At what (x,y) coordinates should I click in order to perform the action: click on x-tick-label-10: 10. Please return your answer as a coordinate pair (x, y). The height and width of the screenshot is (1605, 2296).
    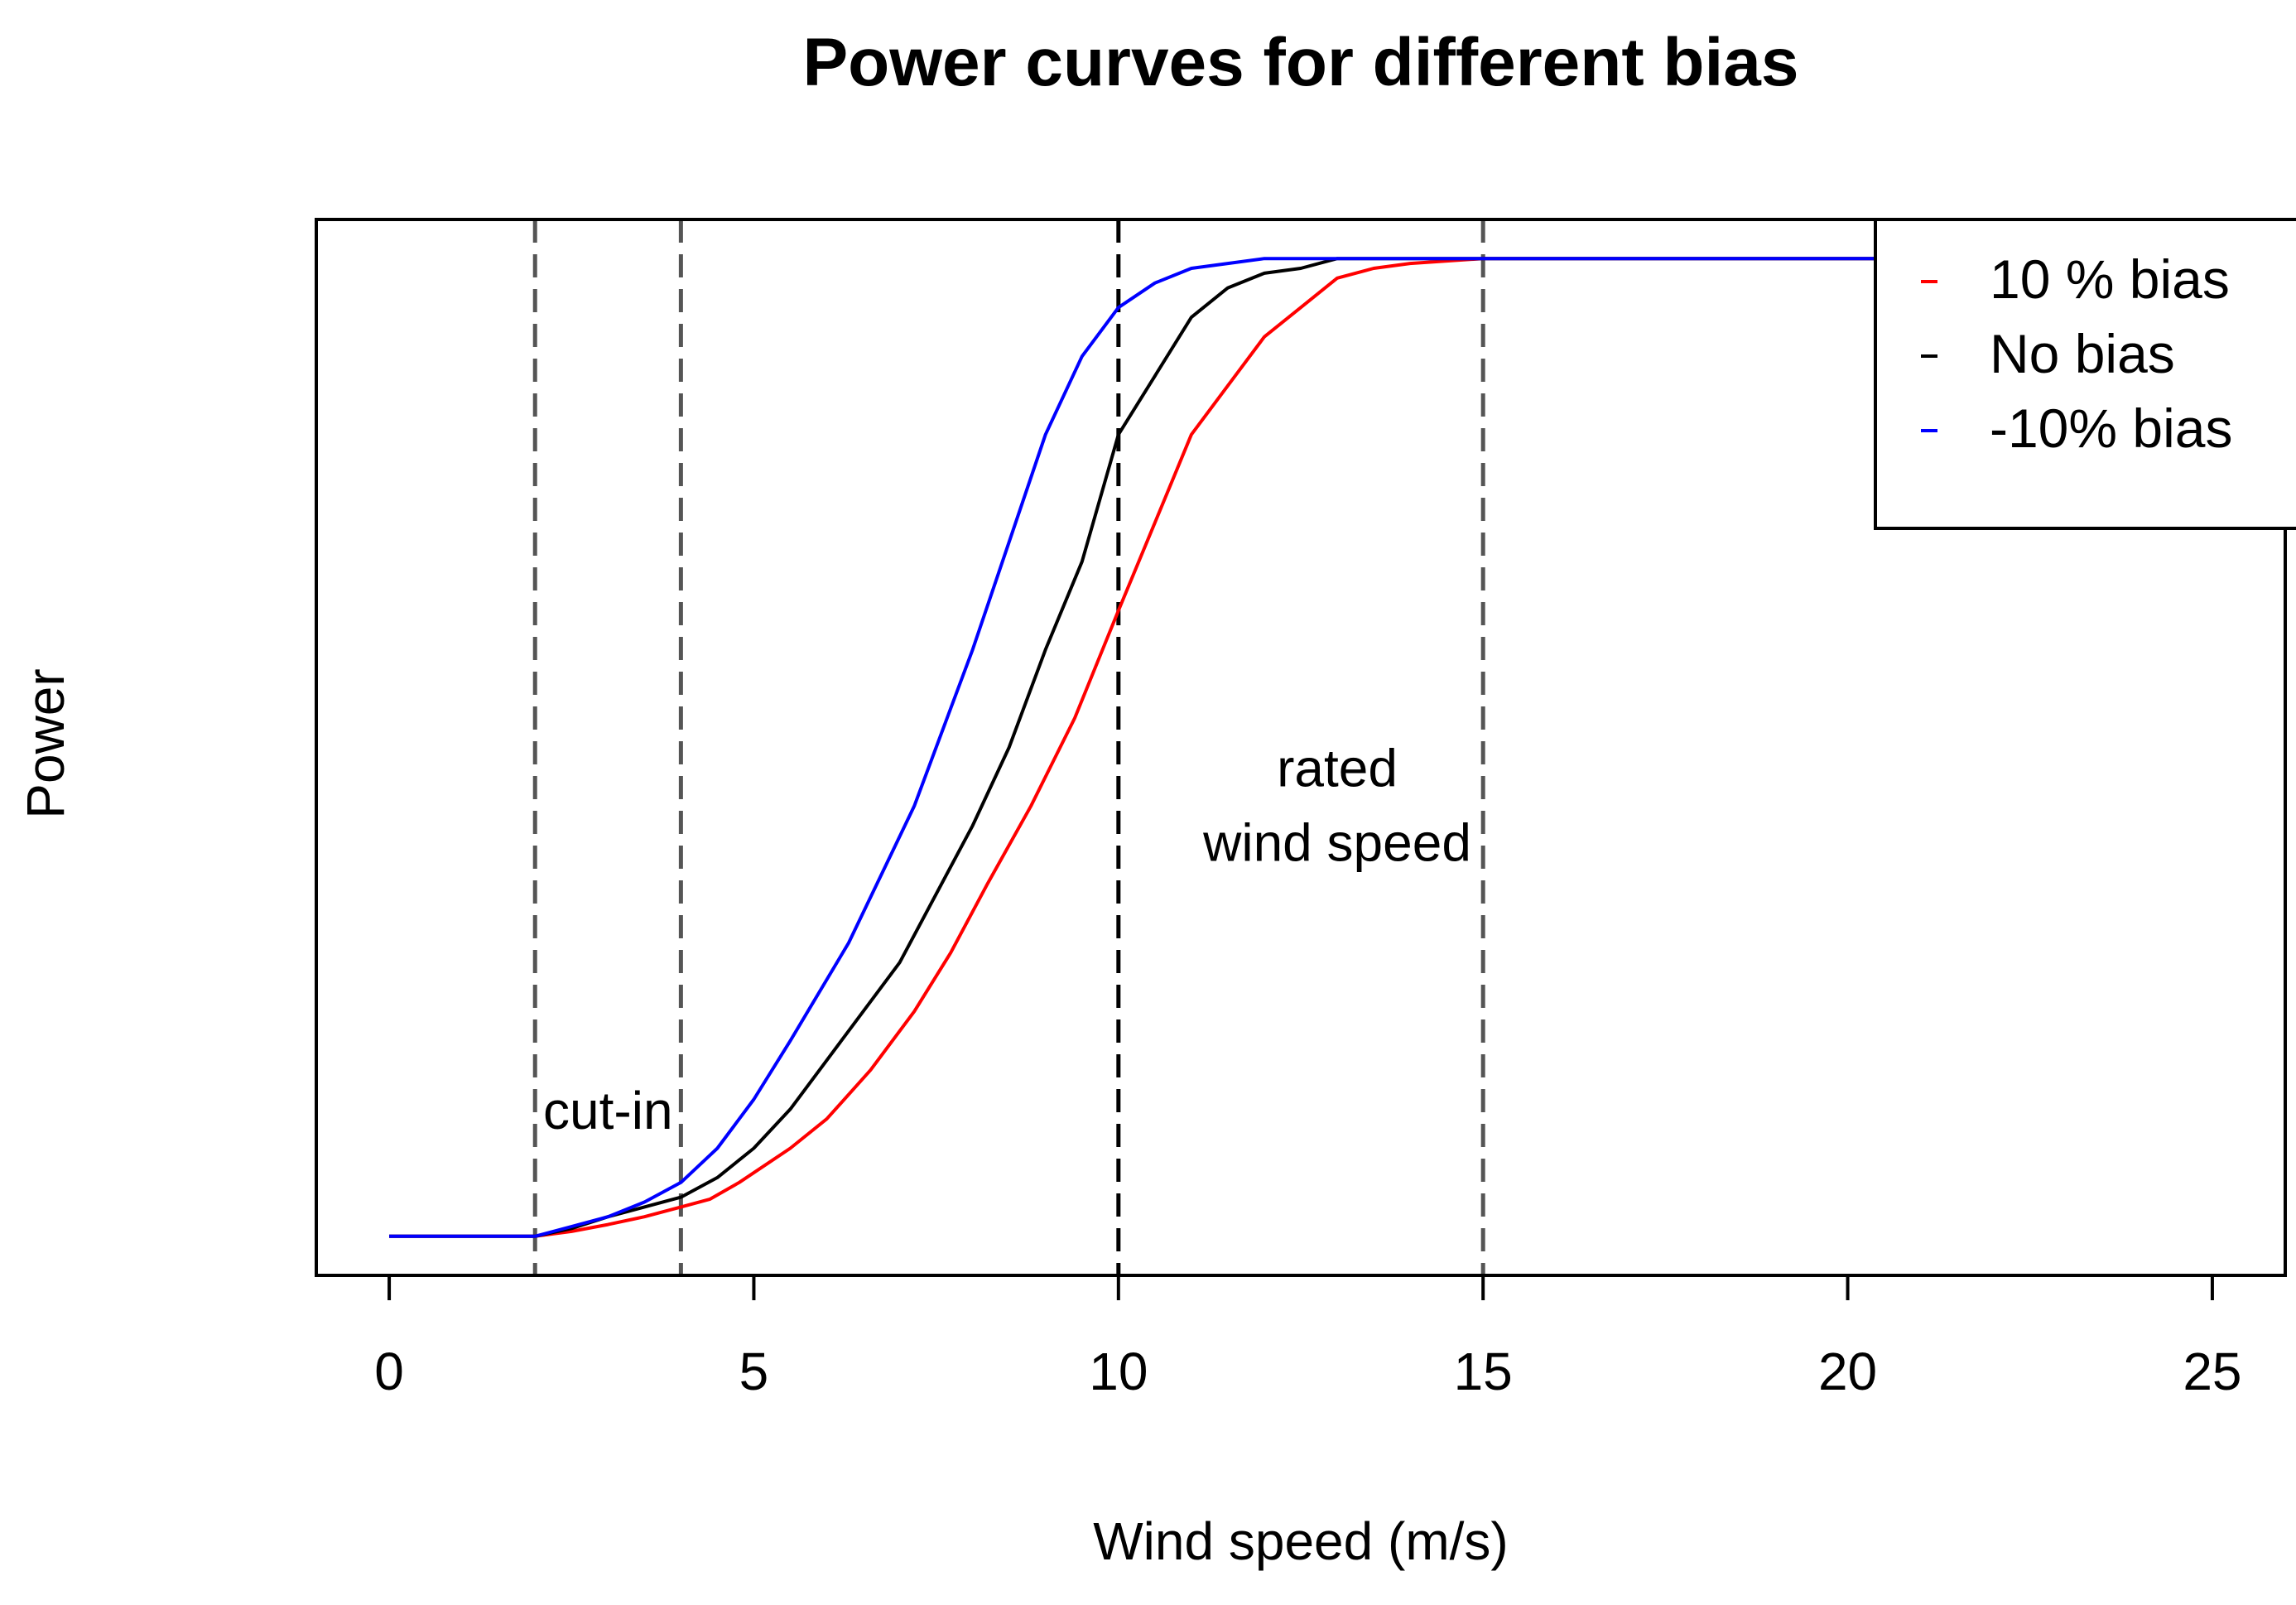
    Looking at the image, I should click on (1118, 1371).